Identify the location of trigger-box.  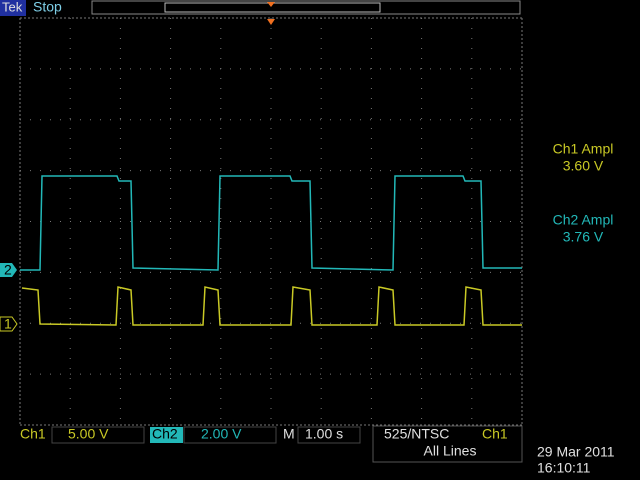
(447, 444).